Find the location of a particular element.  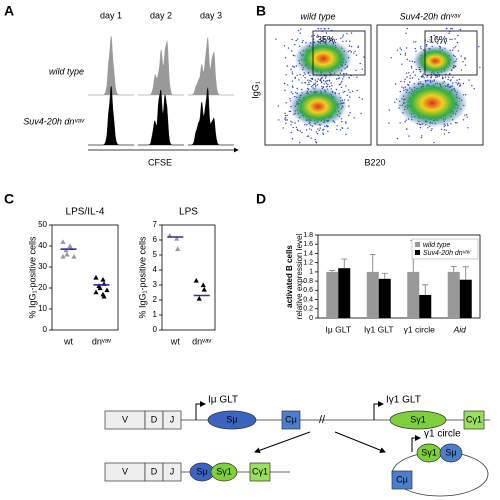

gate is located at coordinates (451, 53).